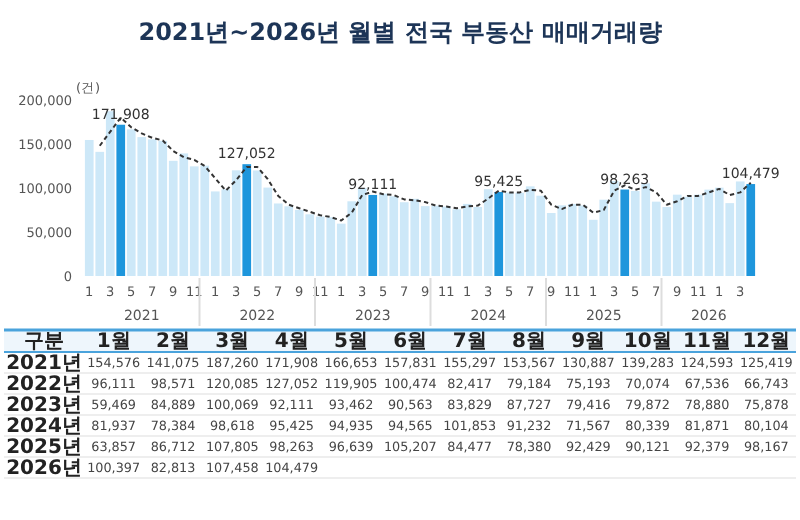 The image size is (800, 520). Describe the element at coordinates (291, 342) in the screenshot. I see `x-tick-label: 4월` at that location.